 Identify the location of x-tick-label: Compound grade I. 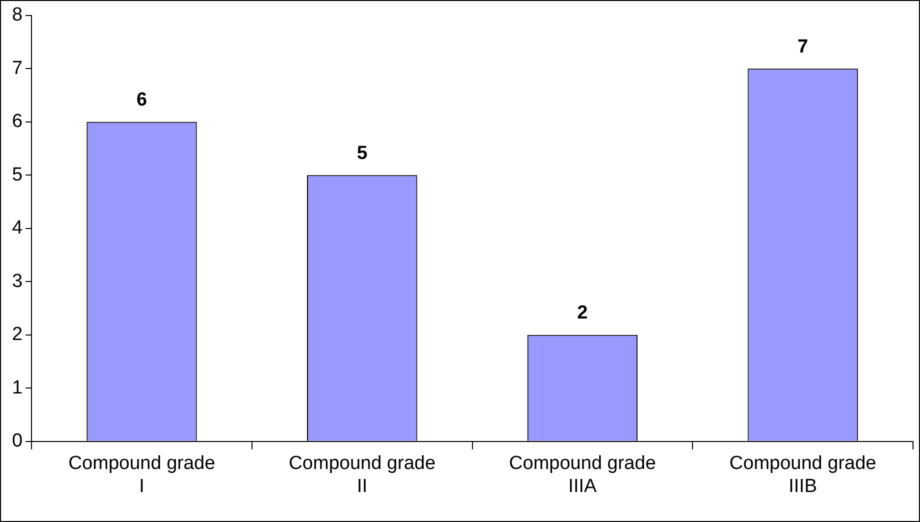
(142, 475).